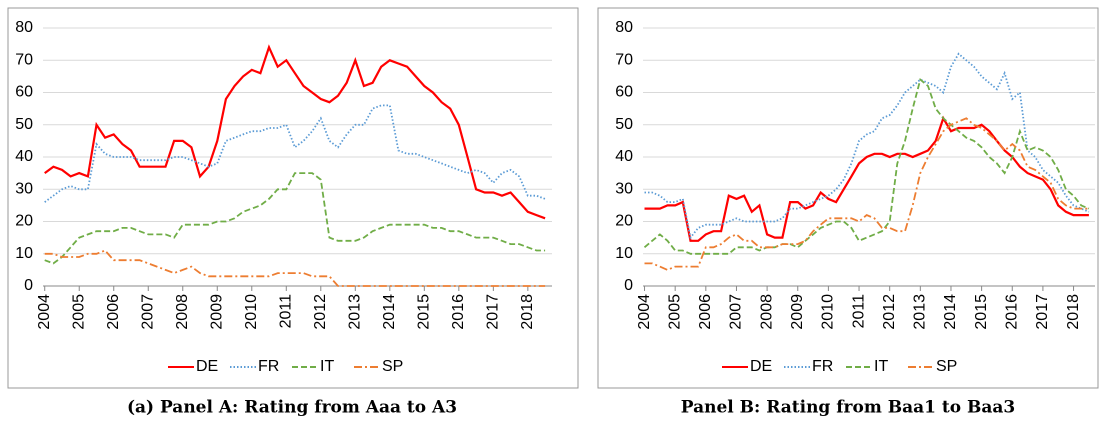  I want to click on caption: Panel B: Rating from Baa1 to Baa3, so click(848, 408).